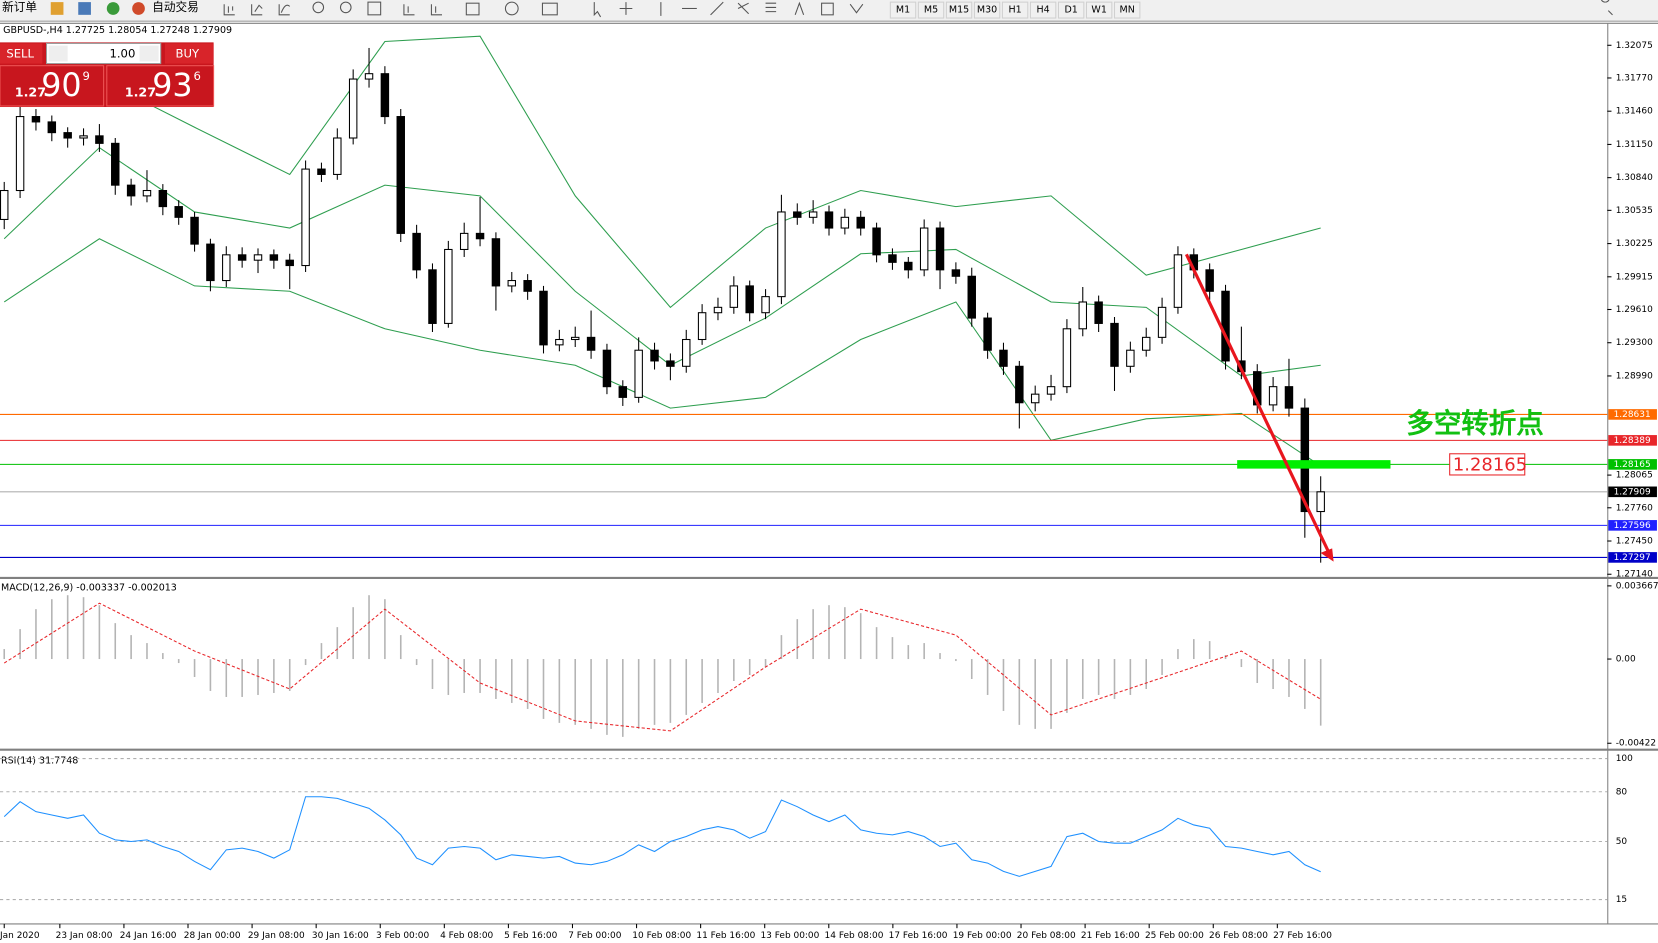  I want to click on trend-arrow, so click(1257, 402).